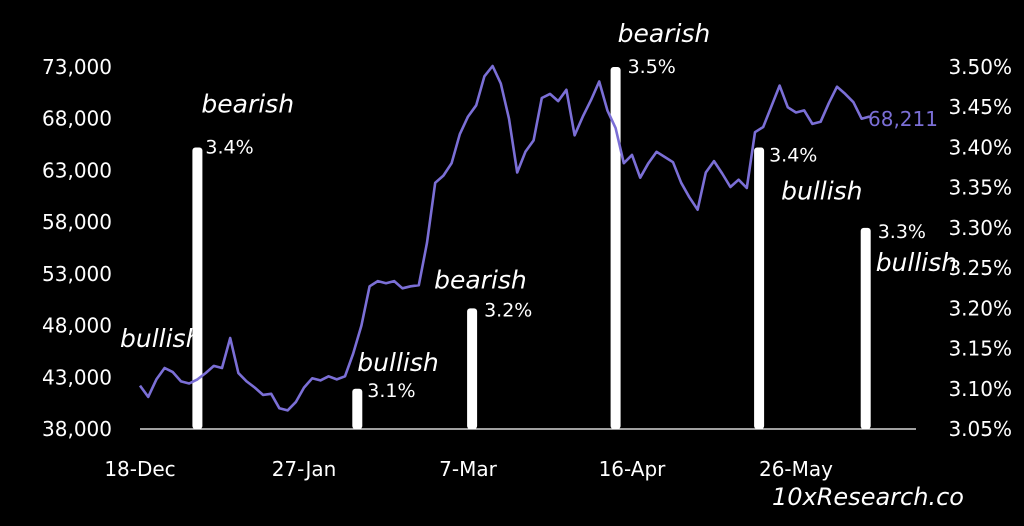 The height and width of the screenshot is (526, 1024). Describe the element at coordinates (796, 469) in the screenshot. I see `x-tick-label: 26-May` at that location.